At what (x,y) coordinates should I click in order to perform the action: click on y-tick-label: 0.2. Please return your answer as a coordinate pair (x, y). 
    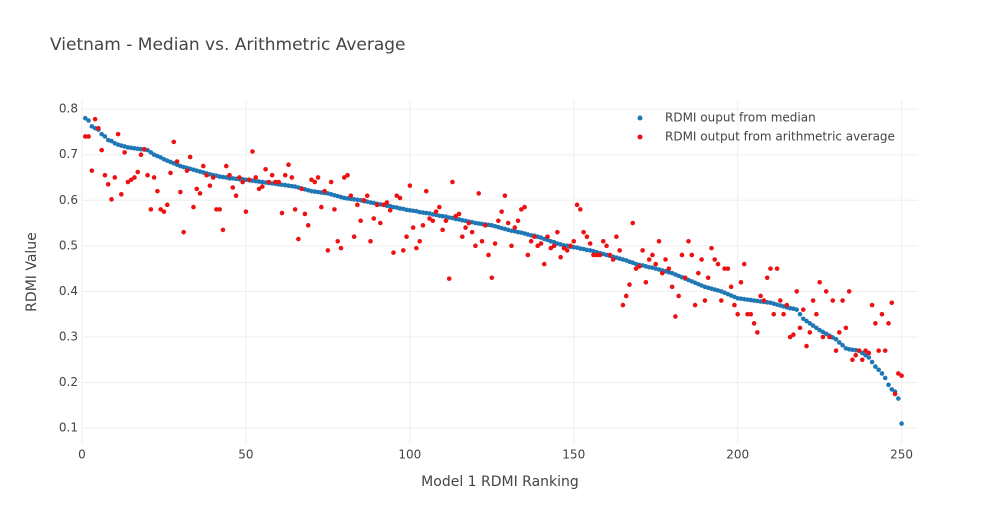
    Looking at the image, I should click on (68, 382).